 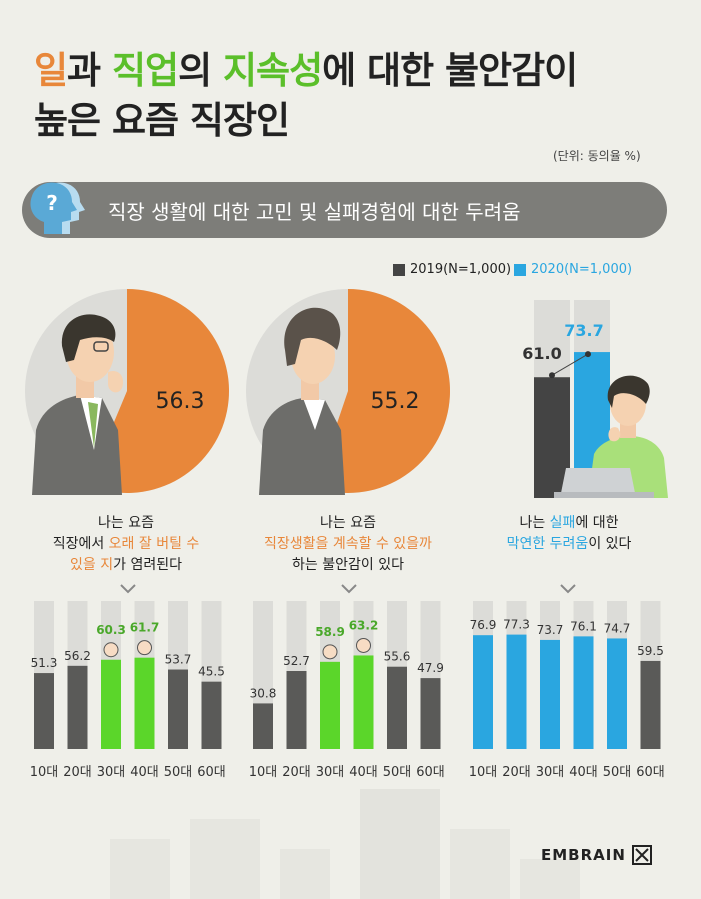 What do you see at coordinates (583, 626) in the screenshot?
I see `bar-value-label: 76.1` at bounding box center [583, 626].